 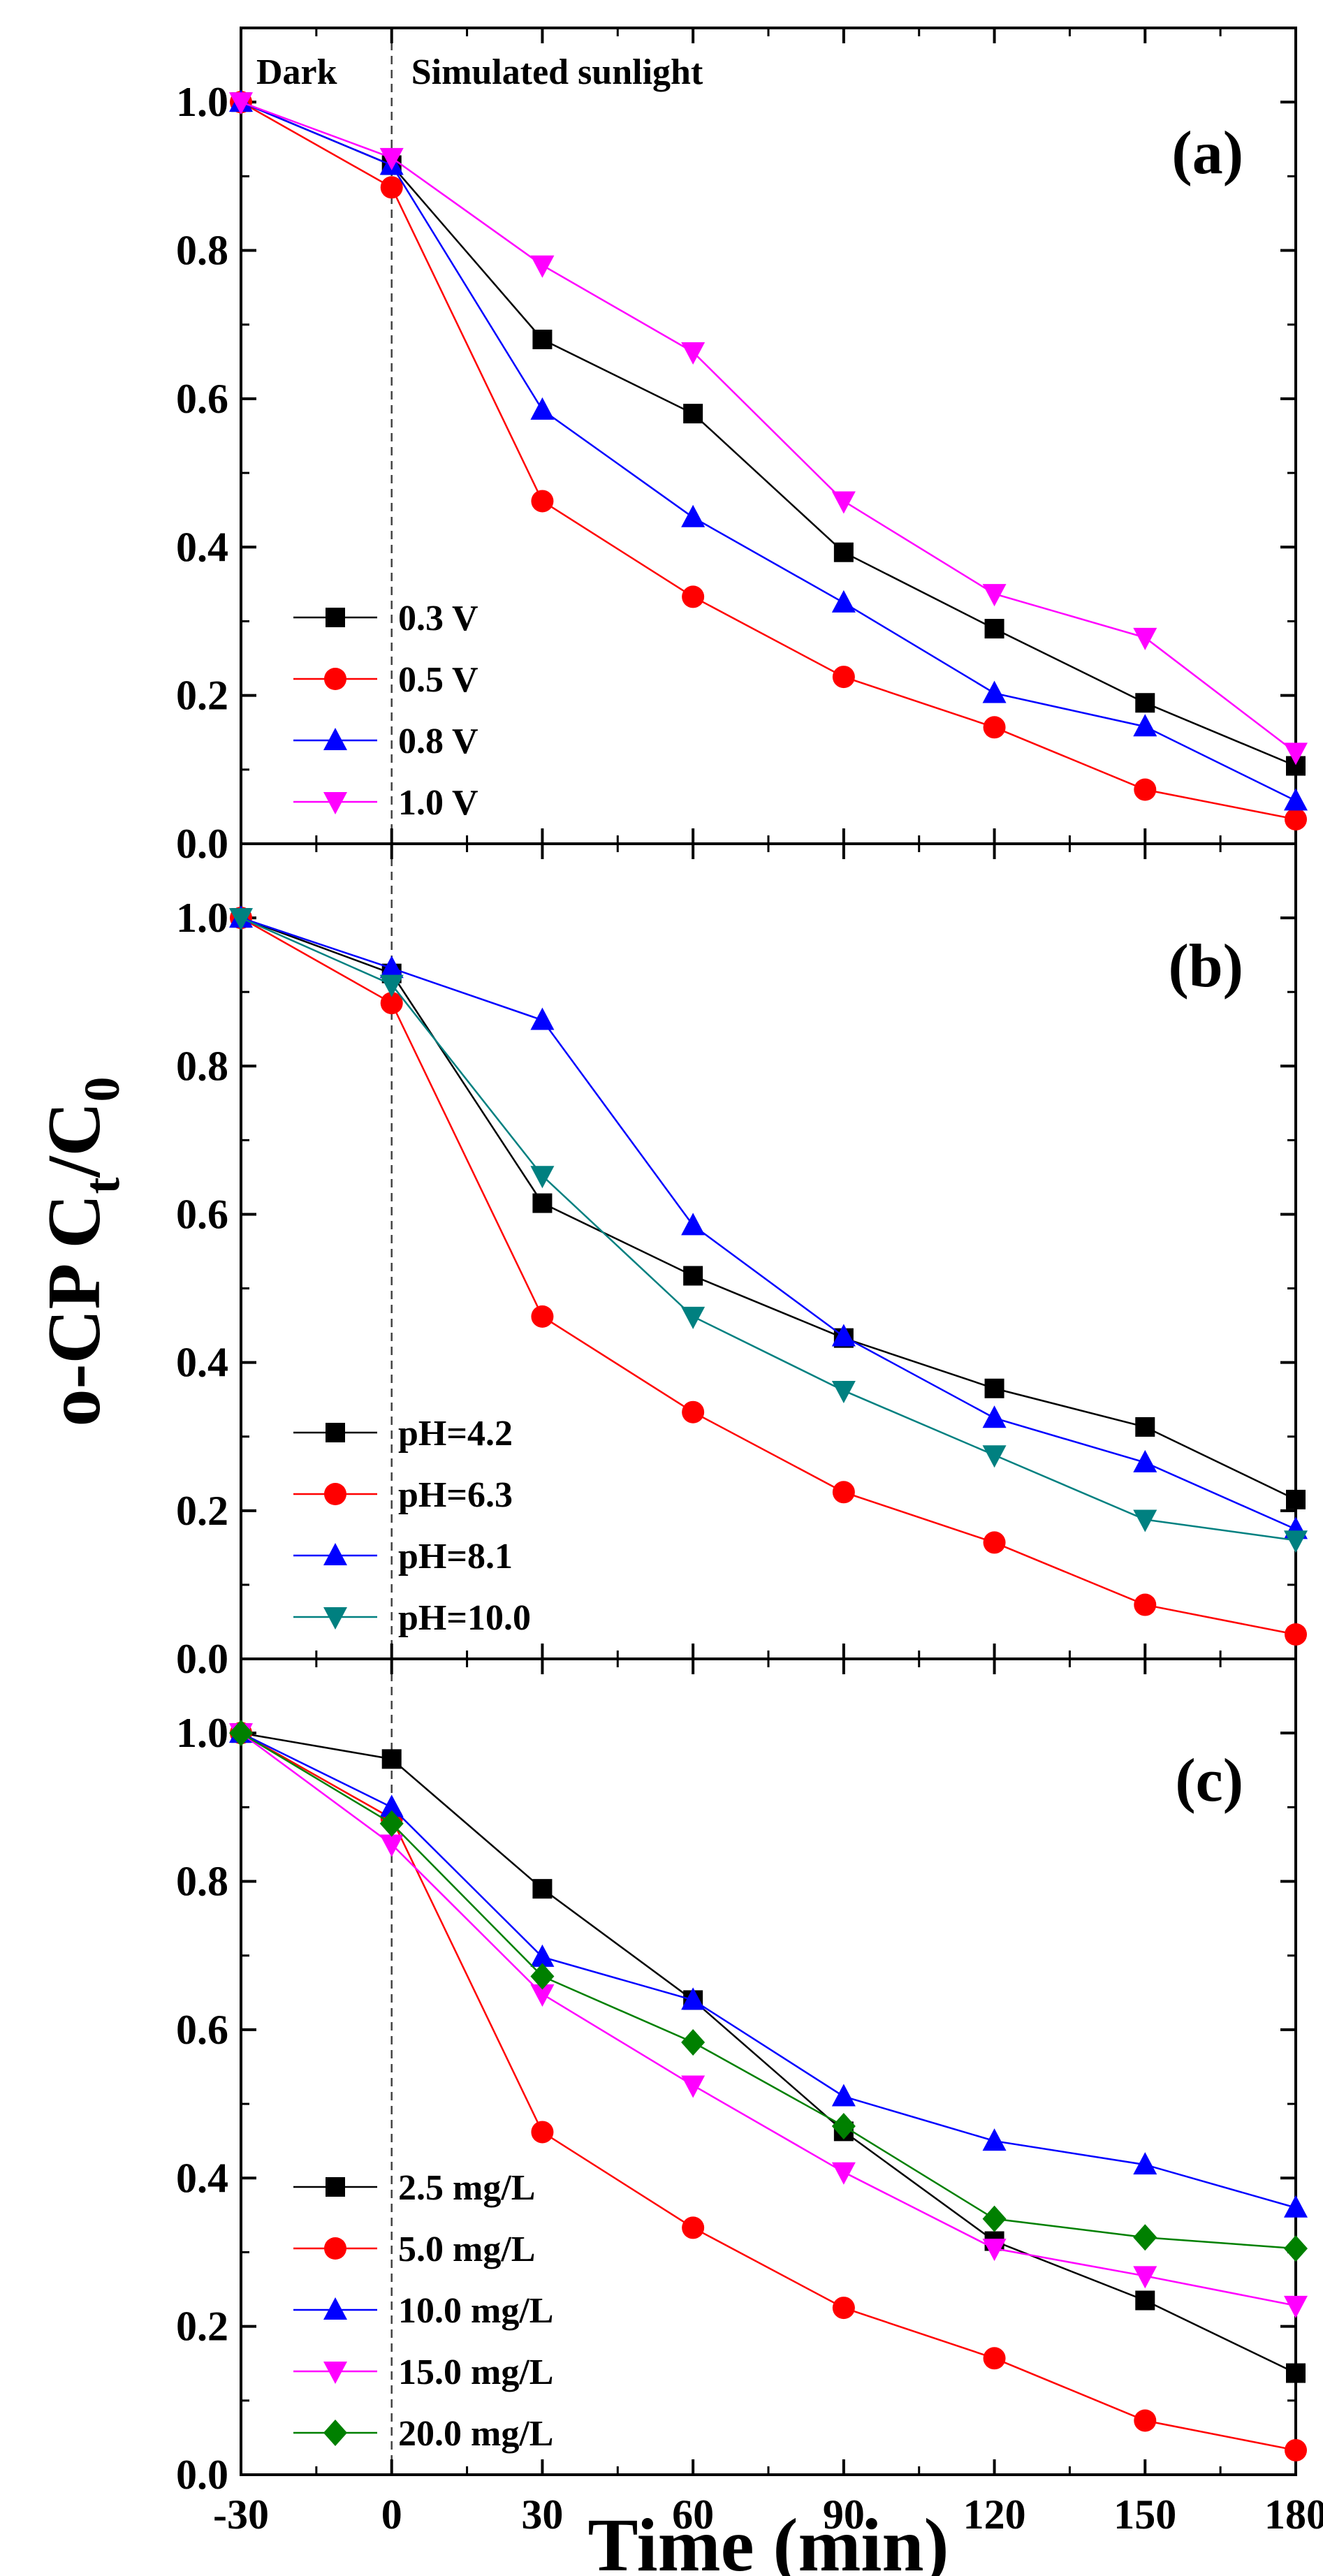 What do you see at coordinates (412, 1526) in the screenshot?
I see `legend: pH=4.2 pH=6.3 pH=8.1 pH=10.0` at bounding box center [412, 1526].